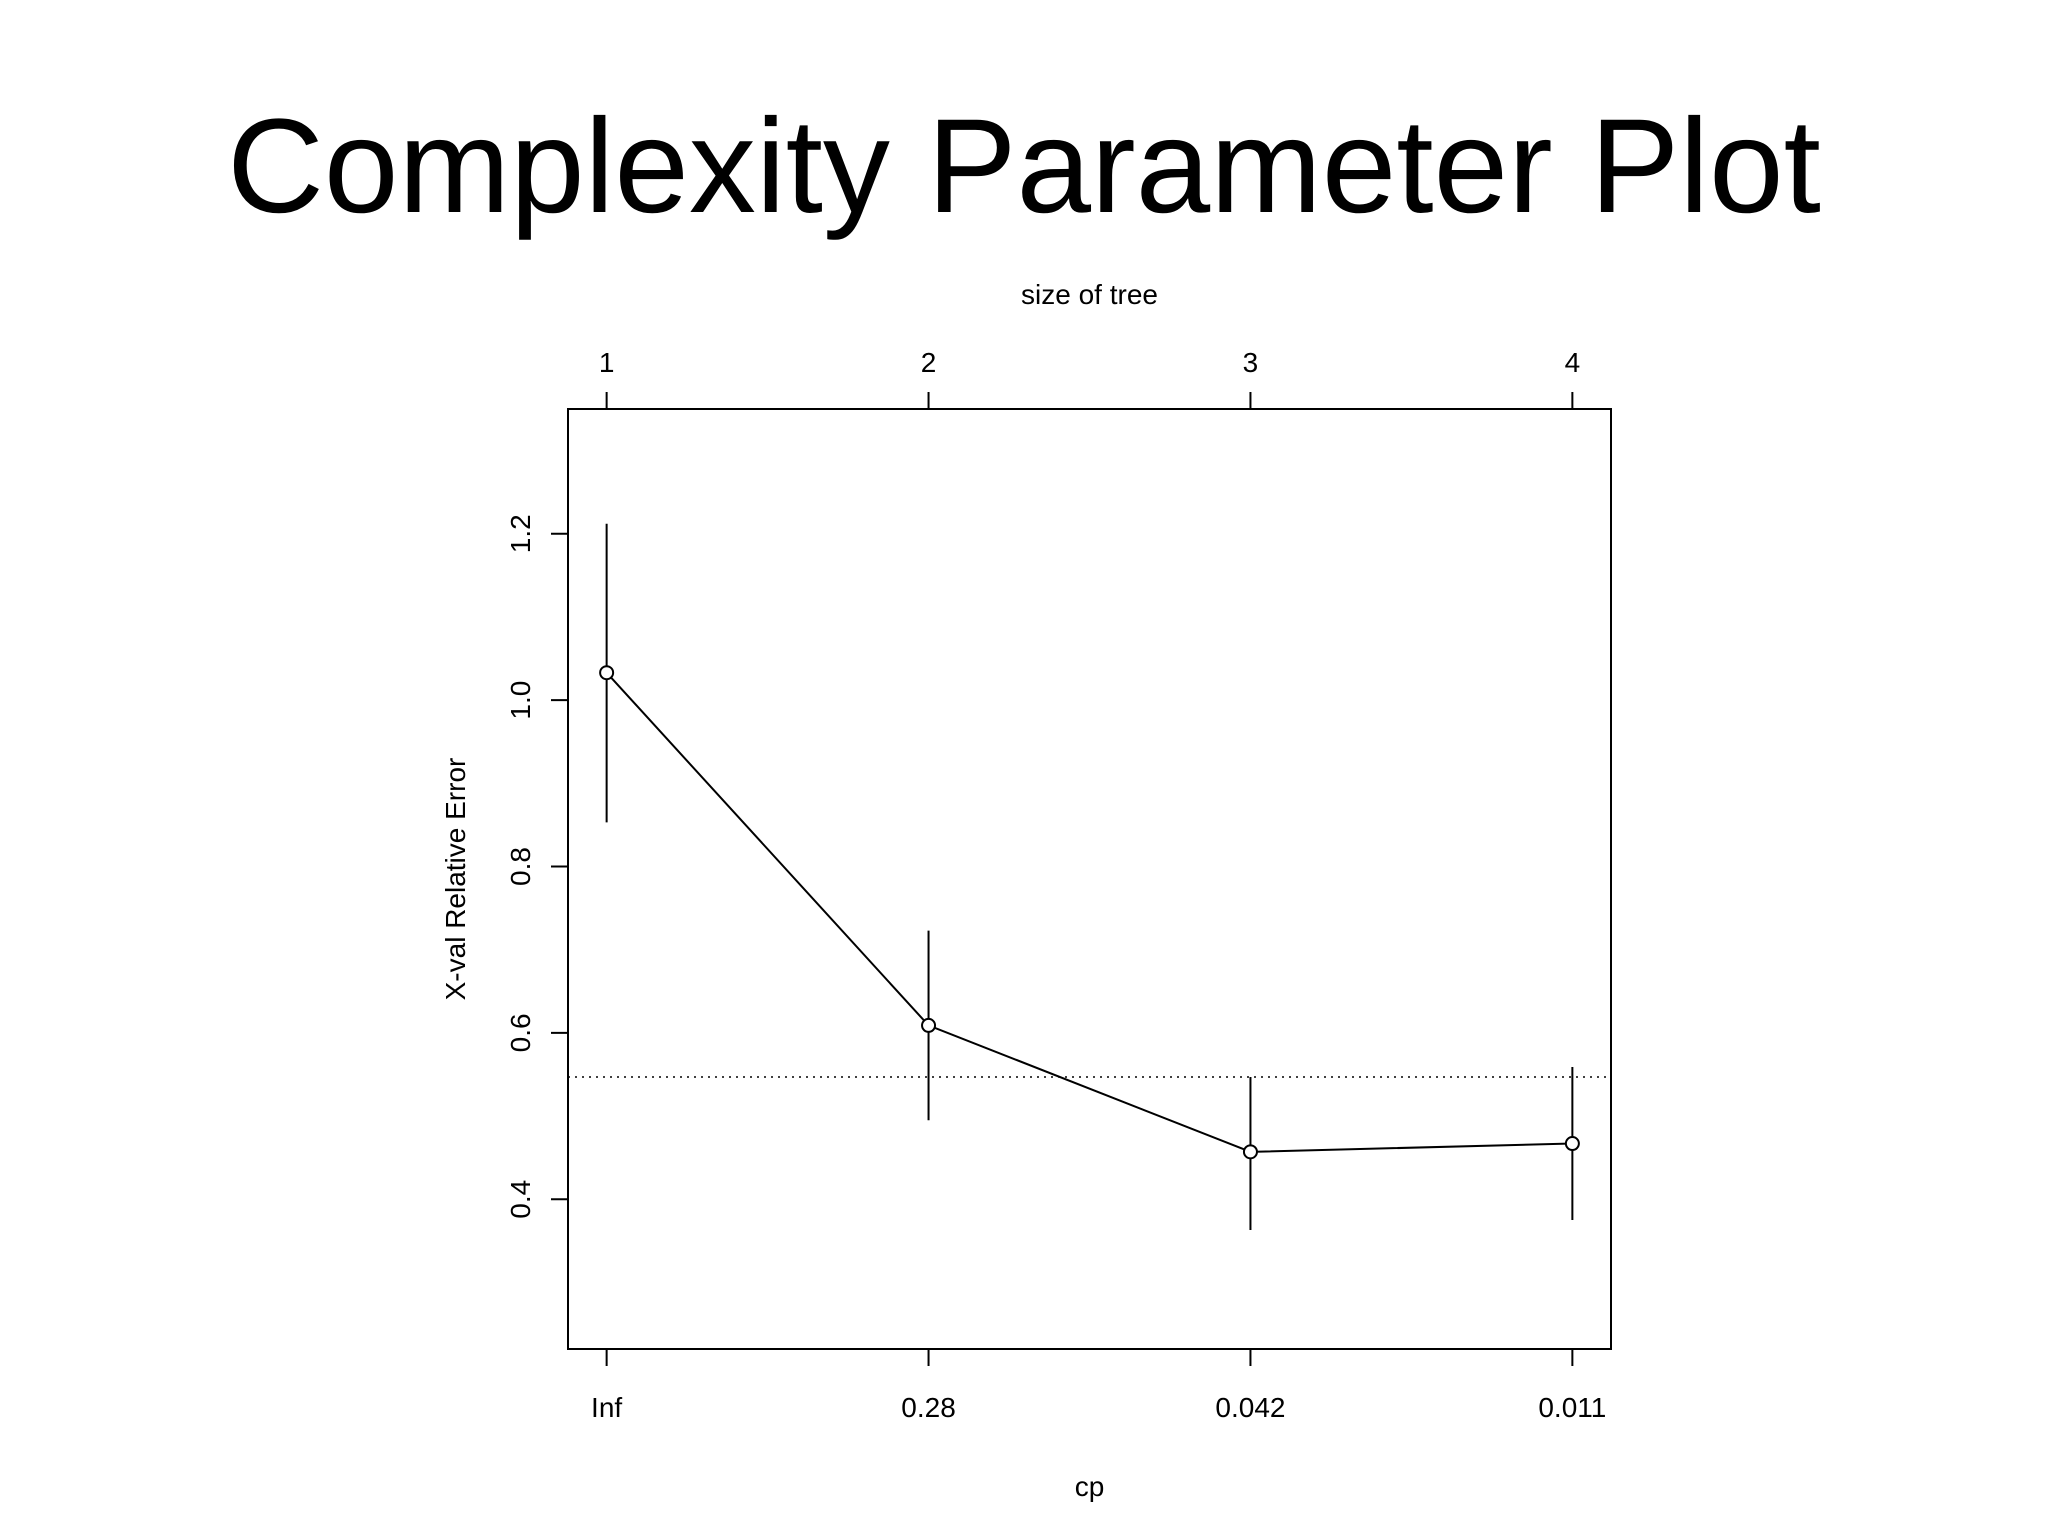 The height and width of the screenshot is (1536, 2048). What do you see at coordinates (1024, 166) in the screenshot?
I see `page-title: Complexity Parameter Plot` at bounding box center [1024, 166].